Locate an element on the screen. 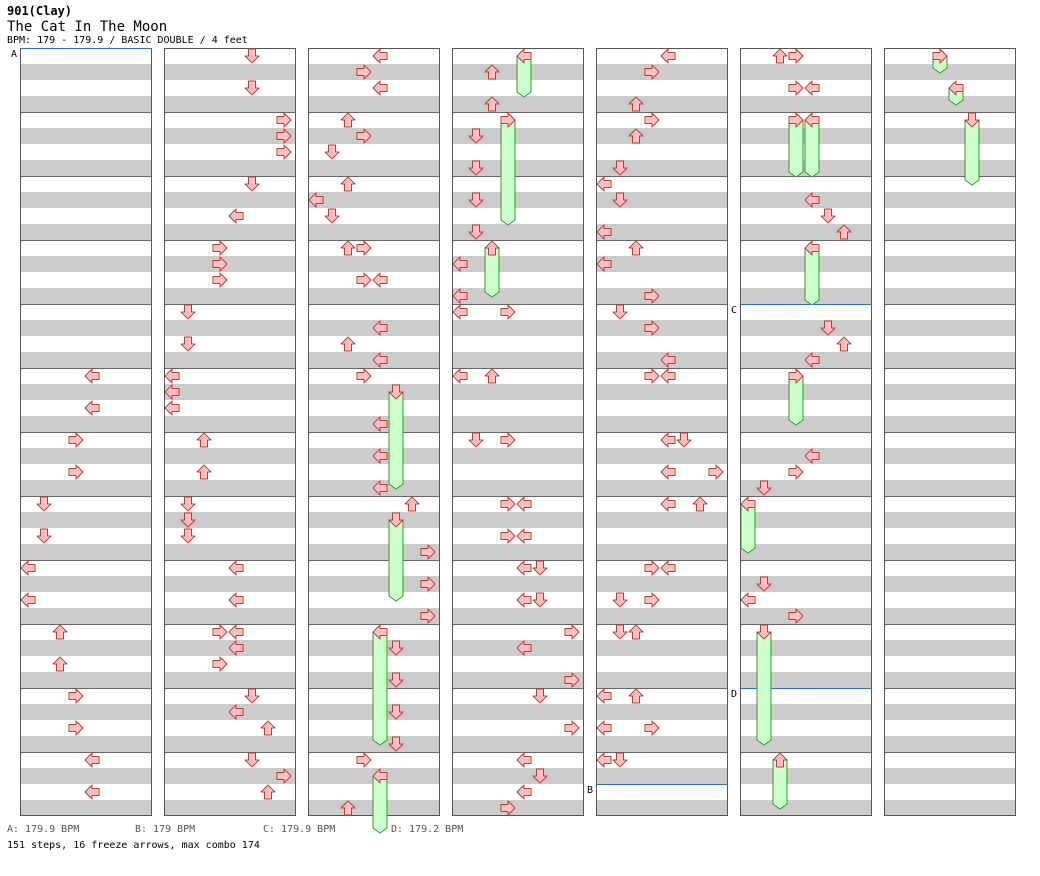 This screenshot has width=1040, height=876. bpm-change-a: A: 179.9 BPM is located at coordinates (43, 829).